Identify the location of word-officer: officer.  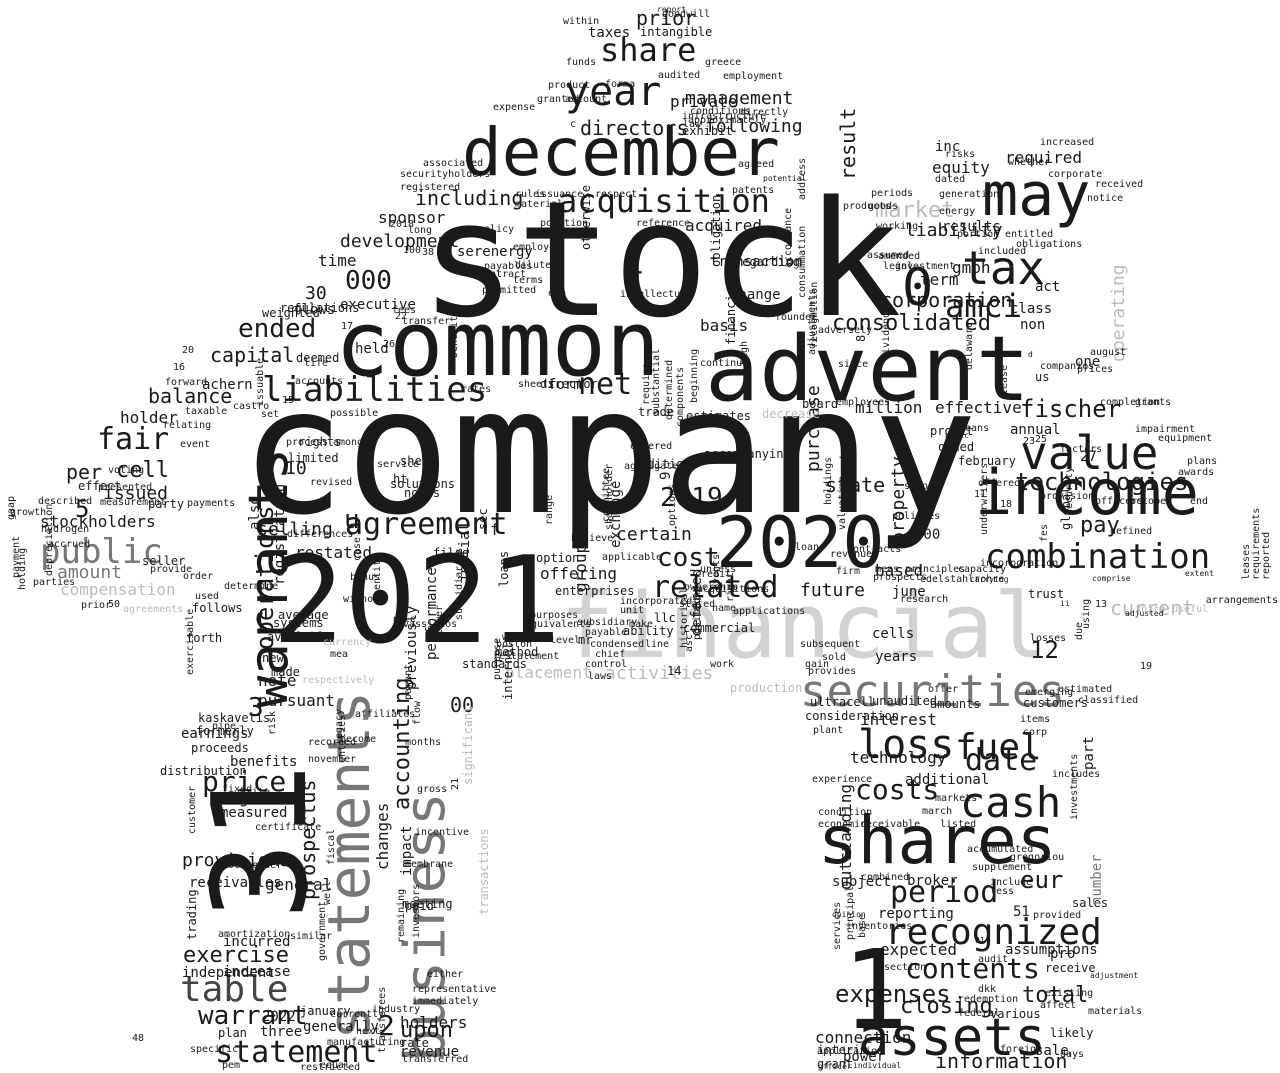
(835, 1066).